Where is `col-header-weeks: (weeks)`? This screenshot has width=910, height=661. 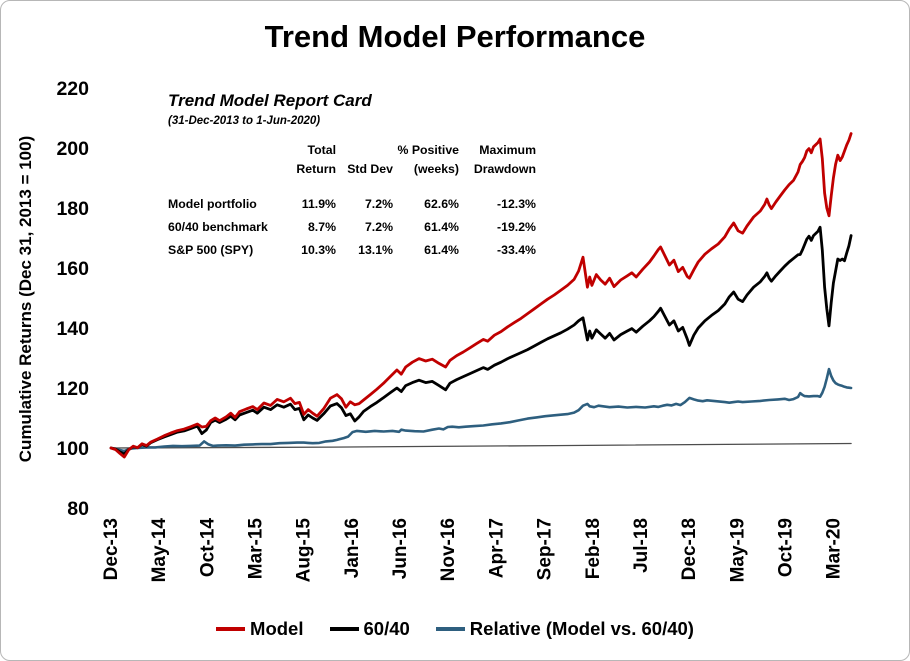 col-header-weeks: (weeks) is located at coordinates (436, 169).